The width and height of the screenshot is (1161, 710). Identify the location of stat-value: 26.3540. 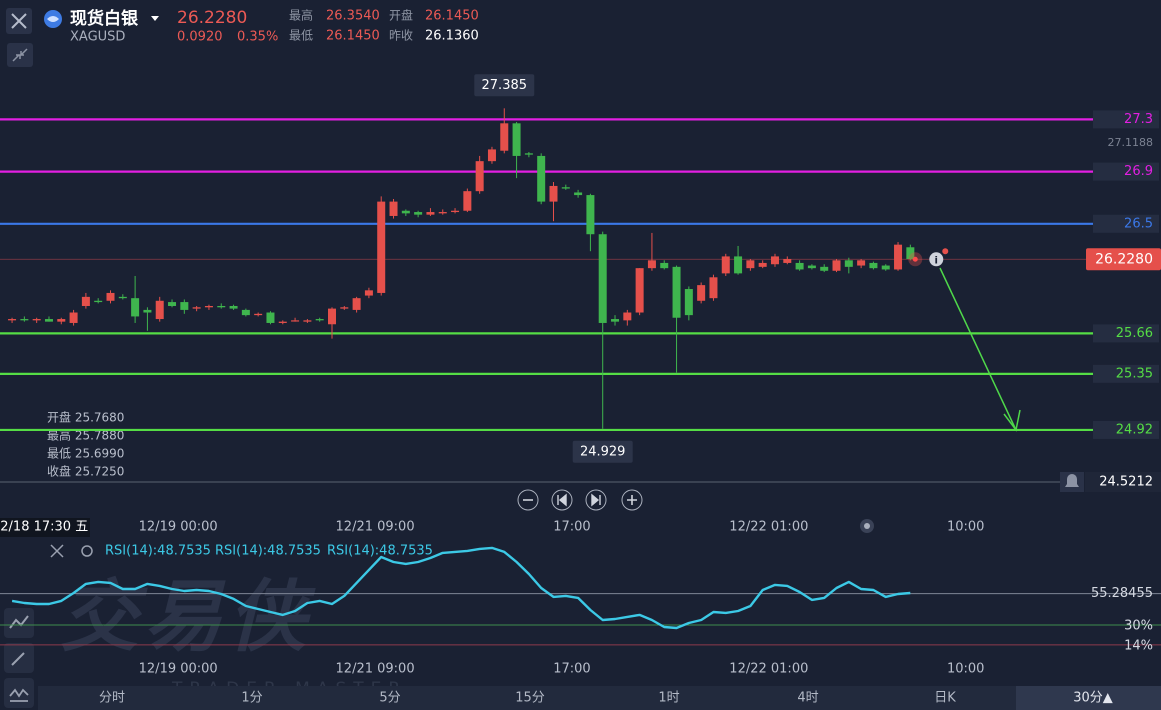
(353, 16).